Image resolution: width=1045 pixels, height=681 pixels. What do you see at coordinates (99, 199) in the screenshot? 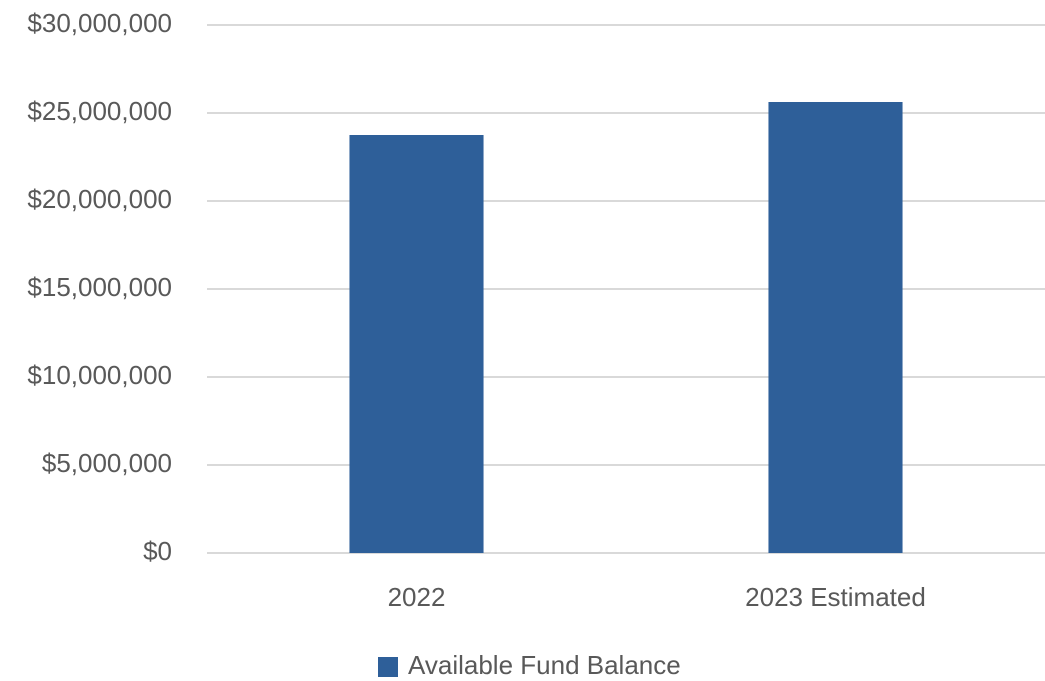
I see `y-tick-label: $20,000,000` at bounding box center [99, 199].